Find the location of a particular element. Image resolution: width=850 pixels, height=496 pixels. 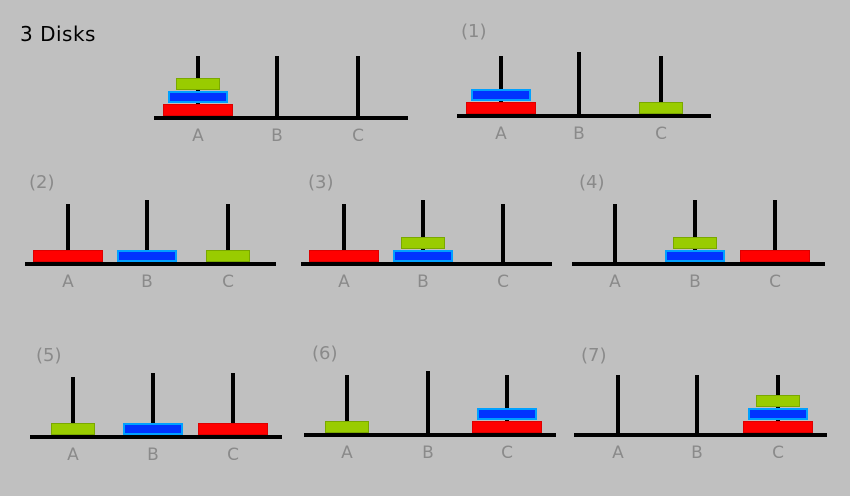

step-label: (5) is located at coordinates (49, 355).